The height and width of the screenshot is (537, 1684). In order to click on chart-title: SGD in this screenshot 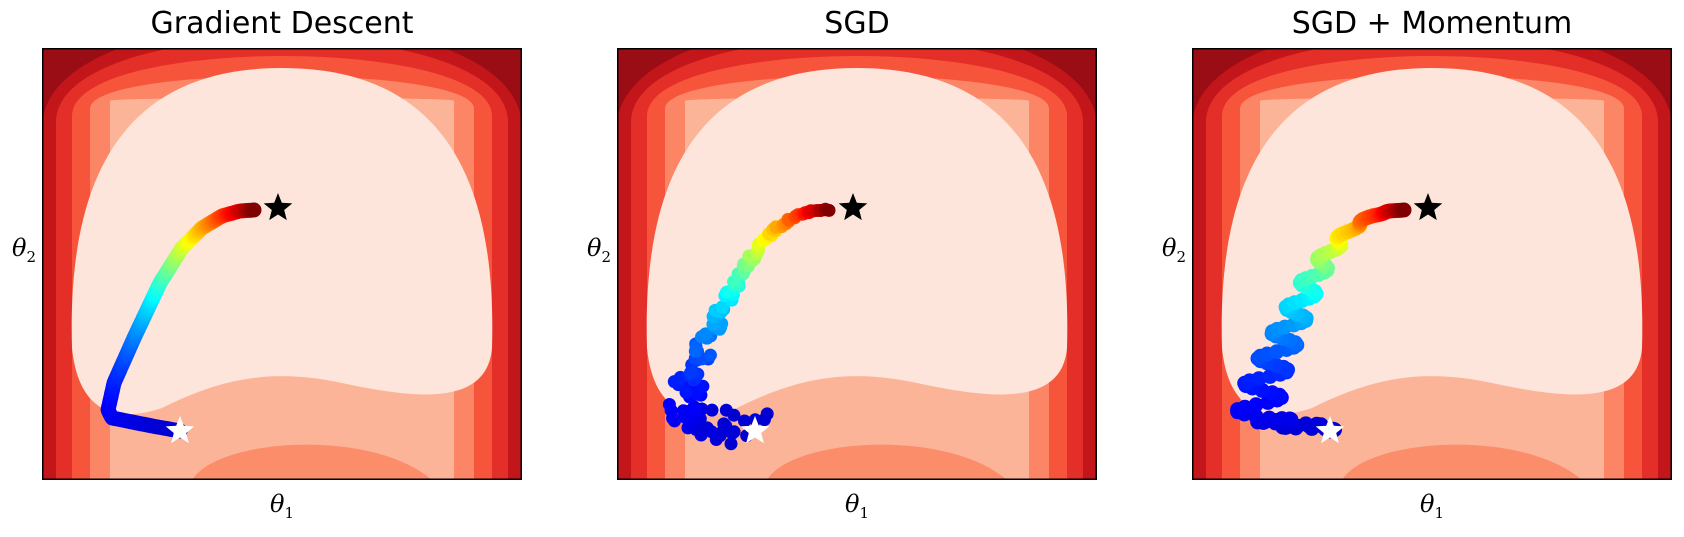, I will do `click(857, 23)`.